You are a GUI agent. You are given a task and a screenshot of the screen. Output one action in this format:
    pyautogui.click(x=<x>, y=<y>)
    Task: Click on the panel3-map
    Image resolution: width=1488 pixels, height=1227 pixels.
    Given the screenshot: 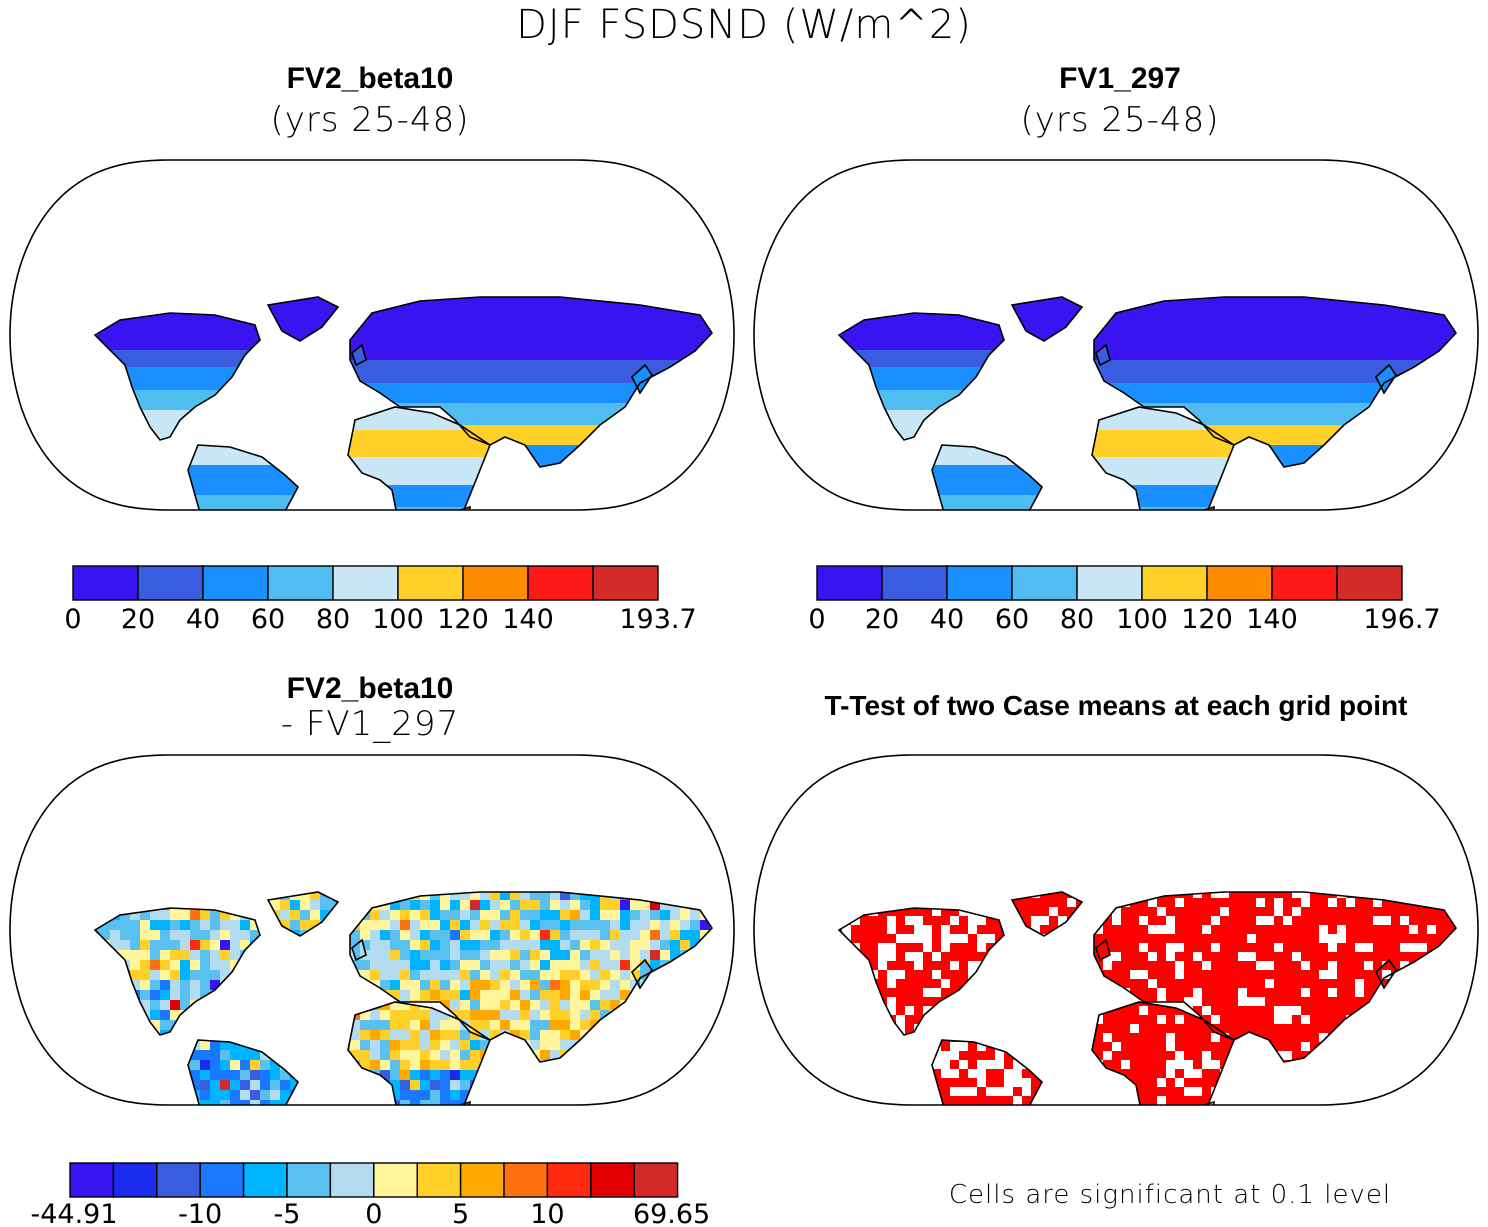 What is the action you would take?
    pyautogui.click(x=372, y=930)
    